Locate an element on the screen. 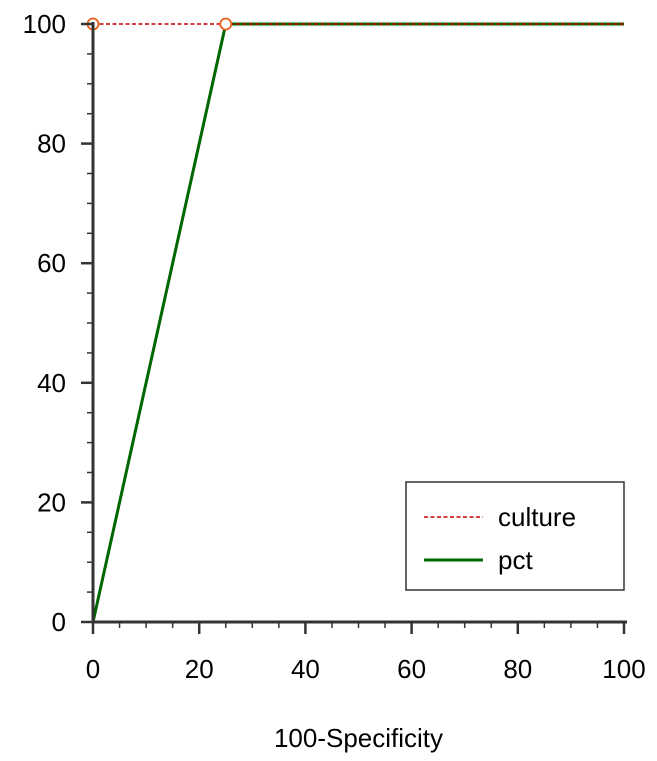 The height and width of the screenshot is (761, 657). x-tick-label: 0 is located at coordinates (93, 669).